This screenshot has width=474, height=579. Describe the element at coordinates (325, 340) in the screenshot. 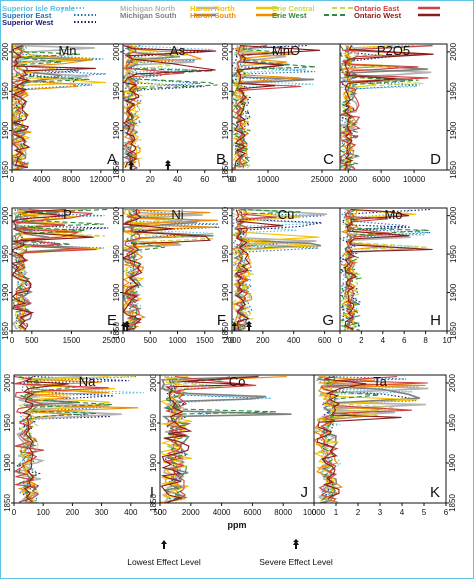

I see `x-tick-label: 600` at that location.